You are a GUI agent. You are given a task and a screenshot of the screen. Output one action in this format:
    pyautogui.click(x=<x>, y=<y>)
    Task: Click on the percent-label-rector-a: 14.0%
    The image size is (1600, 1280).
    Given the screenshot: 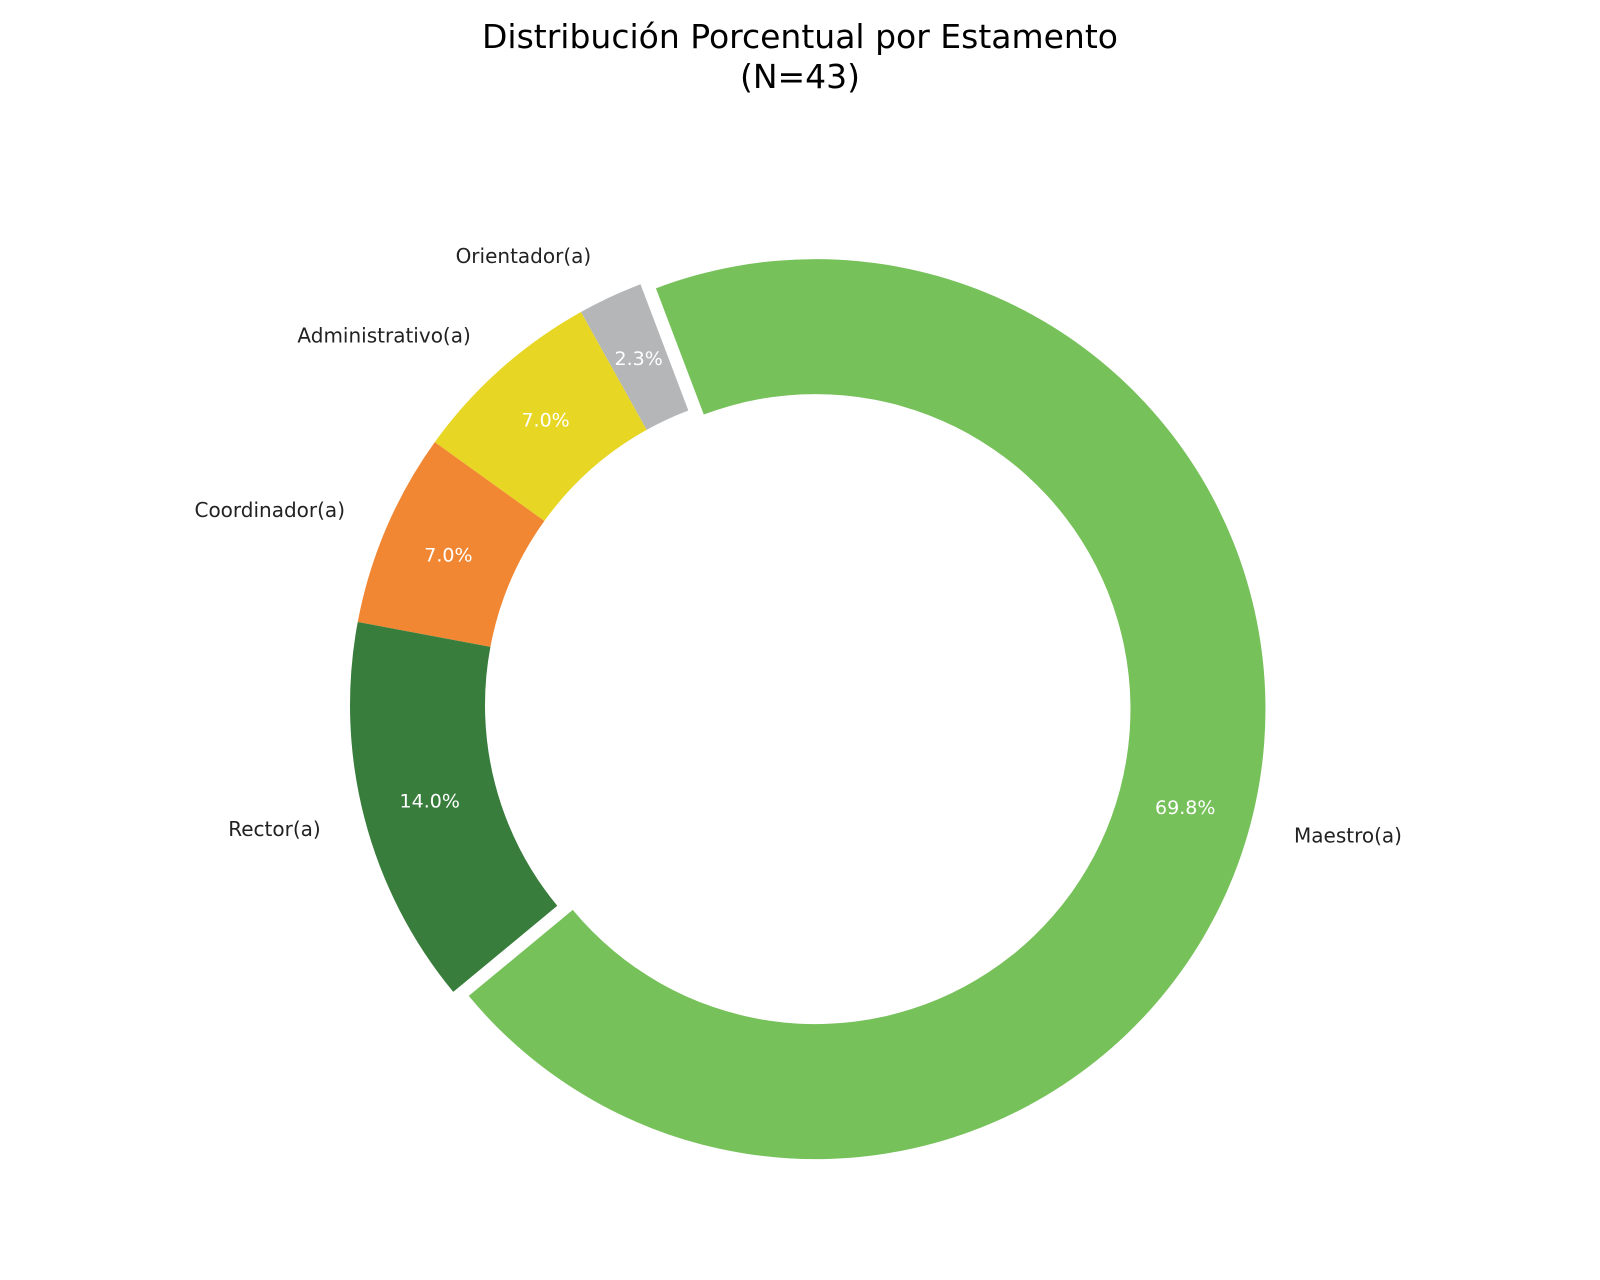 What is the action you would take?
    pyautogui.click(x=430, y=802)
    